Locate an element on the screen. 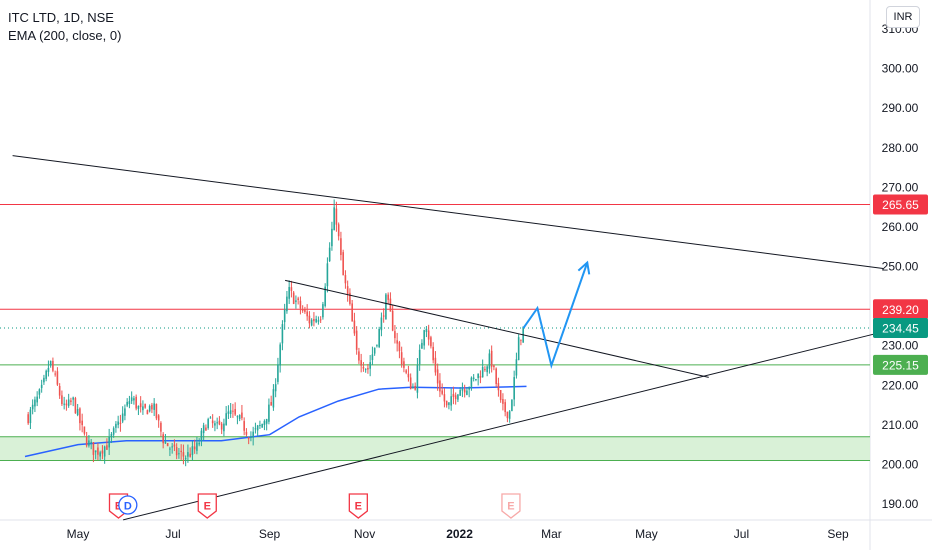  symbol-title: ITC LTD, 1D, NSE is located at coordinates (61, 17).